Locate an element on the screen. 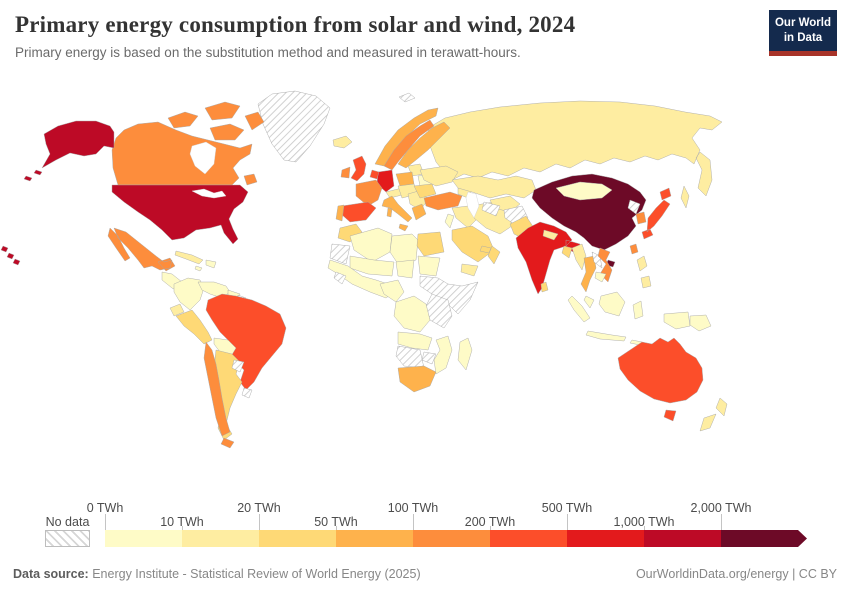  country-south-korea is located at coordinates (641, 218).